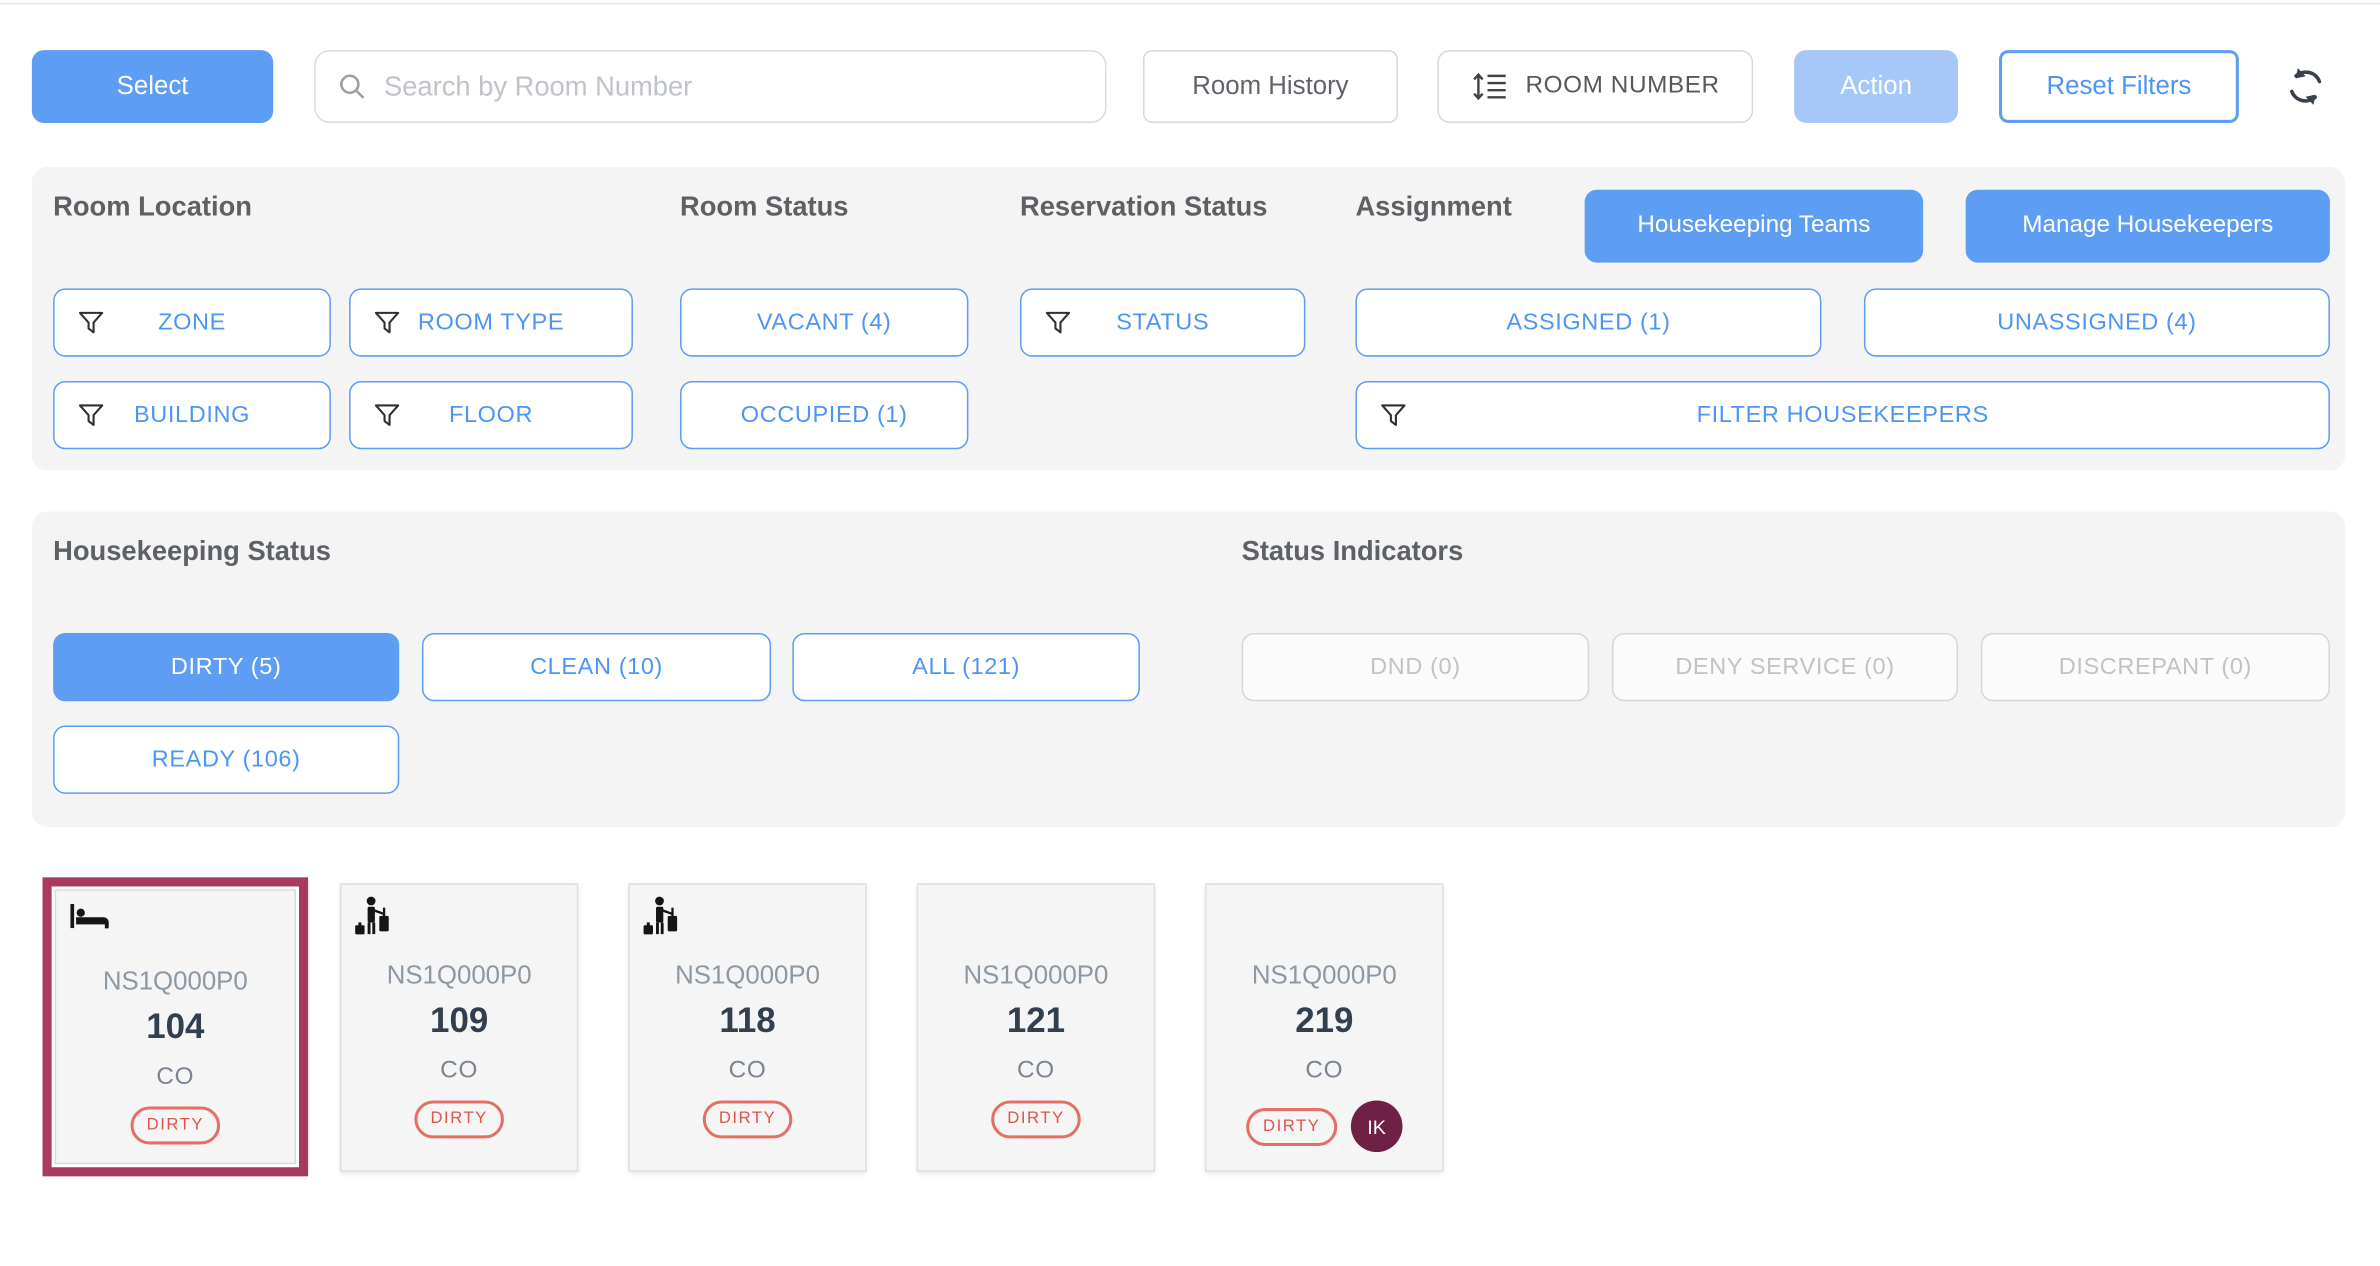 This screenshot has height=1266, width=2380. I want to click on deny-service-indicator-button: DENY SERVICE (0), so click(1785, 667).